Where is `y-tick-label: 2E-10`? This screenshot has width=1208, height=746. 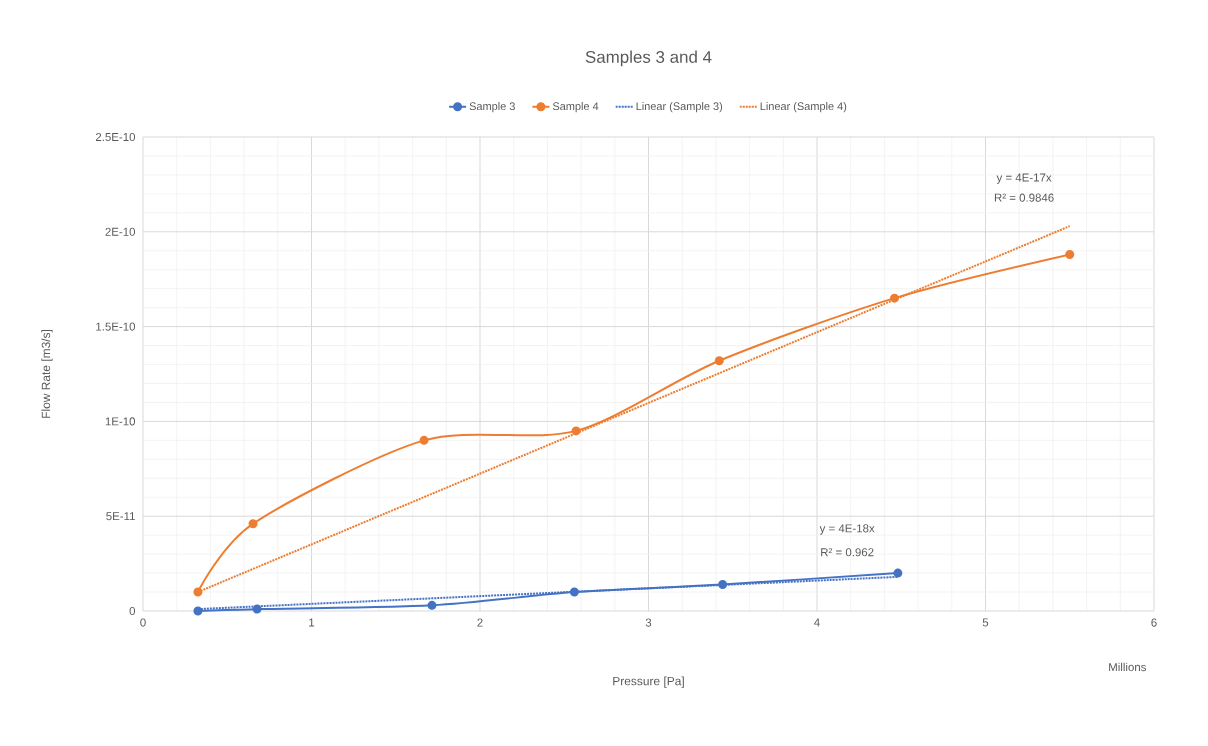 y-tick-label: 2E-10 is located at coordinates (120, 231).